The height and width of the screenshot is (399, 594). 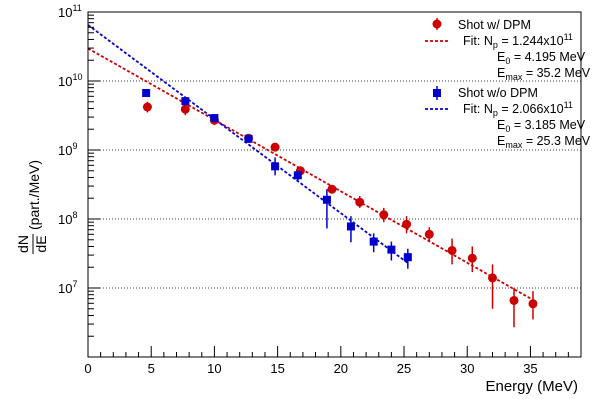 What do you see at coordinates (23, 244) in the screenshot?
I see `y-axis-label-numerator: dN` at bounding box center [23, 244].